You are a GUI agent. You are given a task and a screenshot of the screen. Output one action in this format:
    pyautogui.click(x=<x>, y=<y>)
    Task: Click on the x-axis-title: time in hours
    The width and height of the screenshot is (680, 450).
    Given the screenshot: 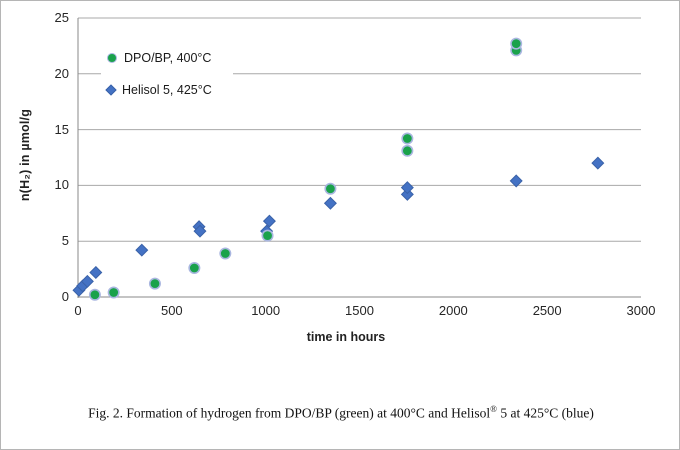 What is the action you would take?
    pyautogui.click(x=346, y=337)
    